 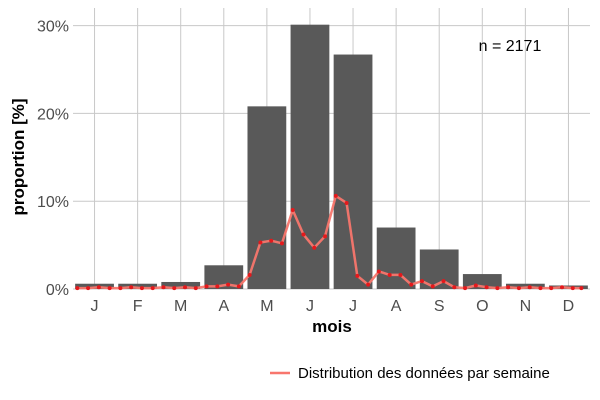 I want to click on x-tick-label: S, so click(x=439, y=306).